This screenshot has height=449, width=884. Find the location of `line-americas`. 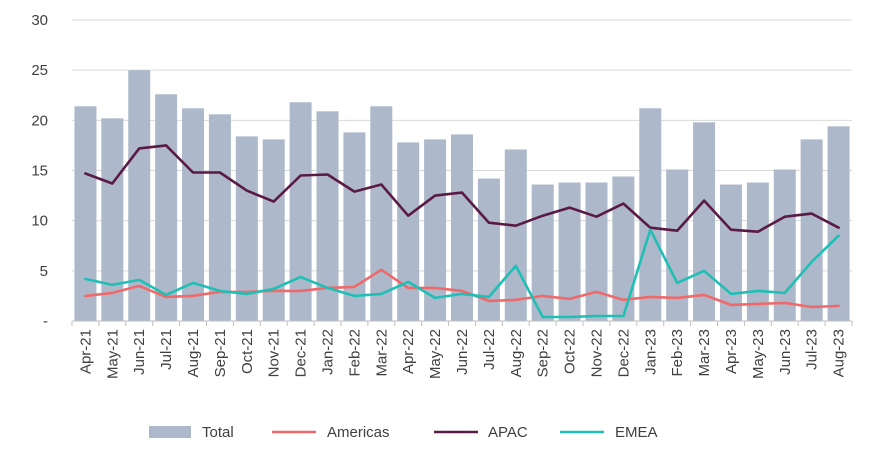

line-americas is located at coordinates (462, 288).